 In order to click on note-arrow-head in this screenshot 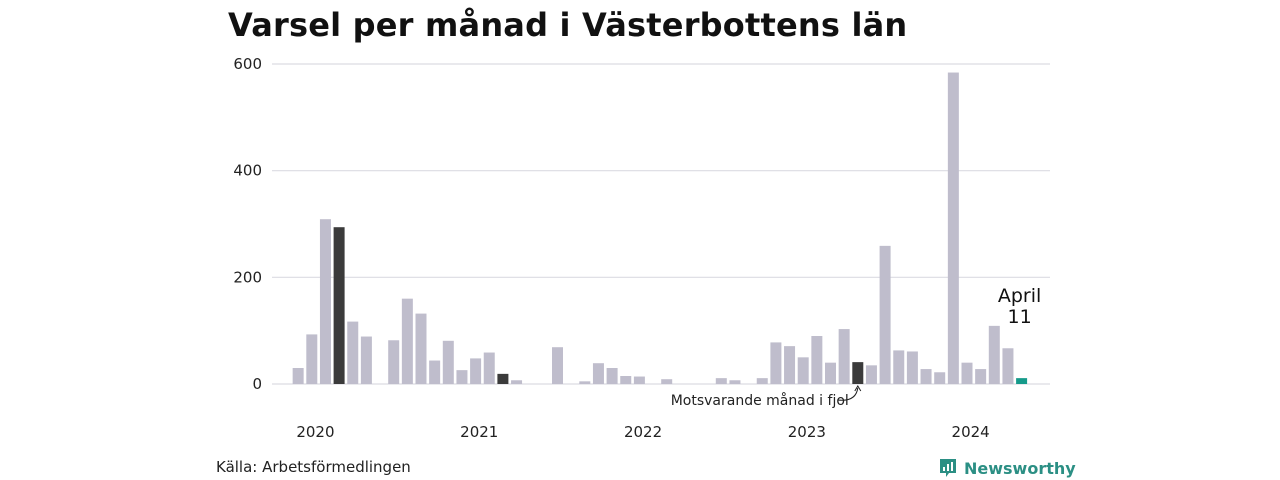, I will do `click(858, 388)`.